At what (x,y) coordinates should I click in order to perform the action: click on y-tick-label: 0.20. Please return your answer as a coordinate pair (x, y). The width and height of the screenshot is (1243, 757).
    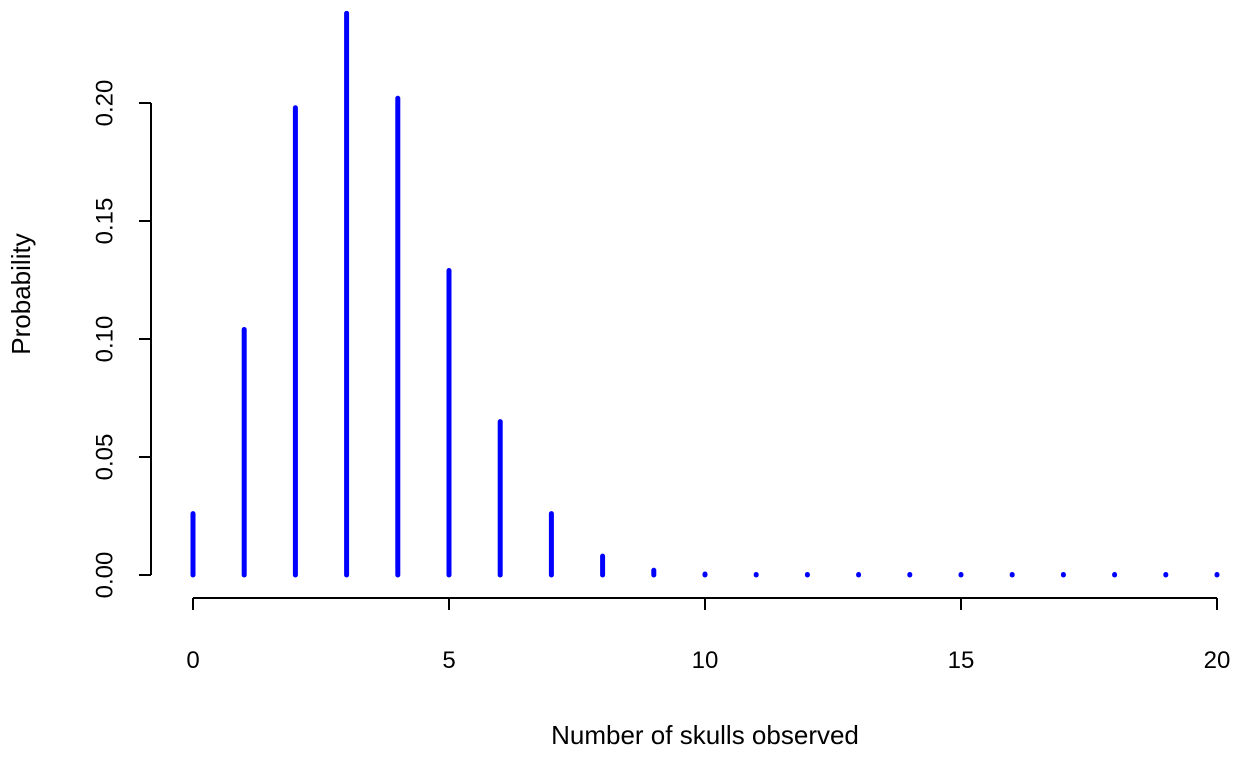
    Looking at the image, I should click on (105, 103).